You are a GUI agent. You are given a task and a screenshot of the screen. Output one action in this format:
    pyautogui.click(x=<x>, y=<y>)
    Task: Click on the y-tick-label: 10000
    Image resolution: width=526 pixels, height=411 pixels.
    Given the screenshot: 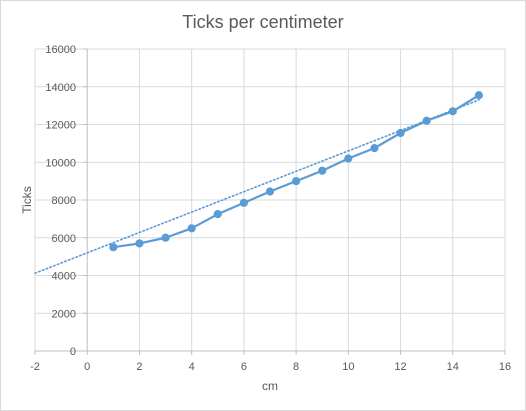 What is the action you would take?
    pyautogui.click(x=60, y=163)
    